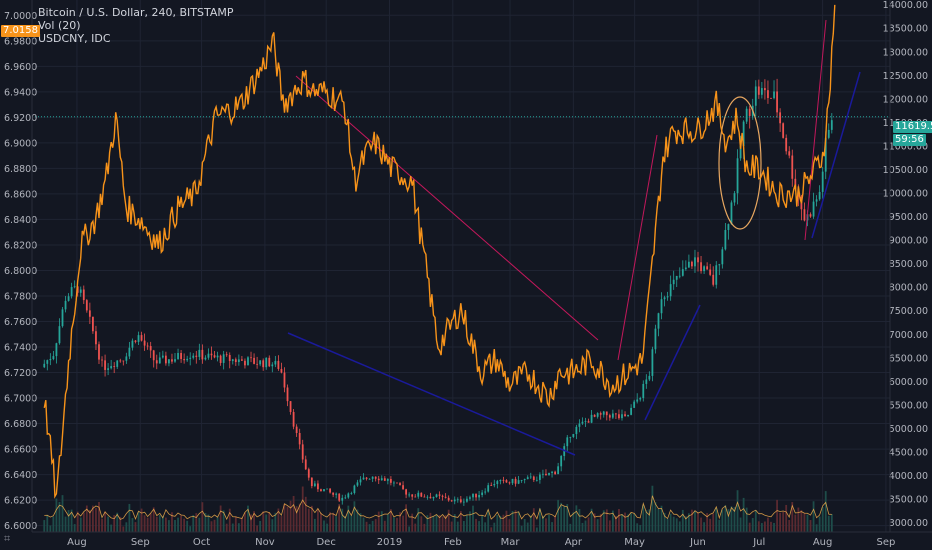 The width and height of the screenshot is (932, 550). Describe the element at coordinates (74, 38) in the screenshot. I see `legend-usdcny: USDCNY, IDC` at that location.